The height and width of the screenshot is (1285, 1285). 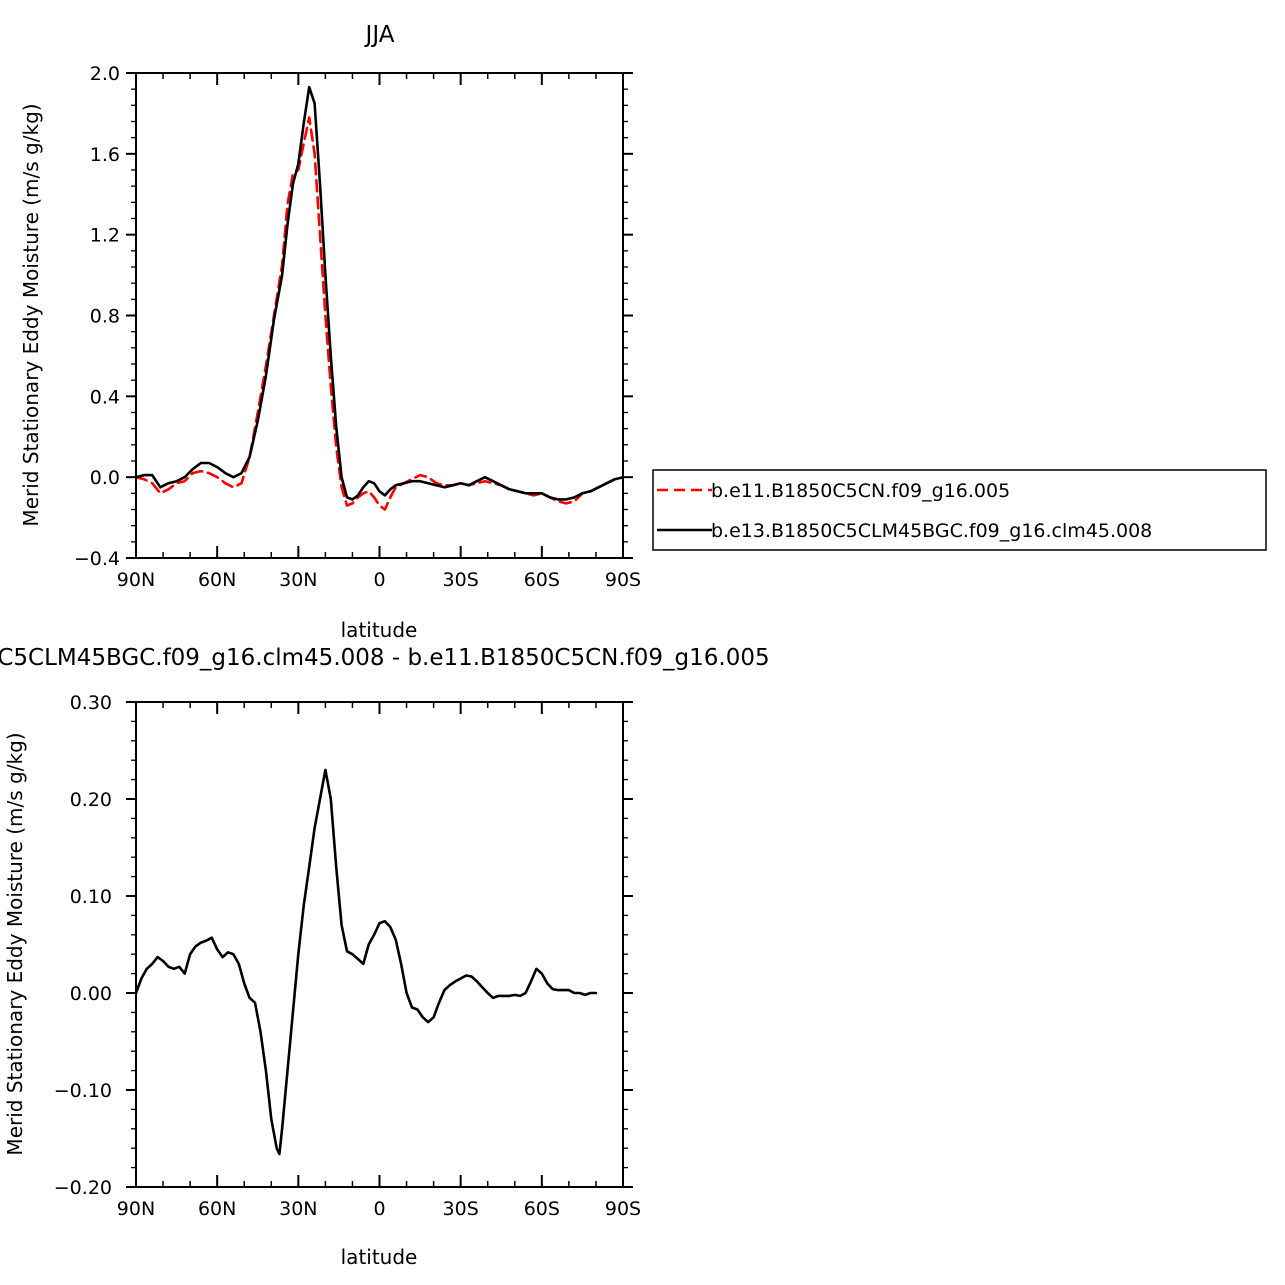 I want to click on top-chart-series, so click(x=379, y=298).